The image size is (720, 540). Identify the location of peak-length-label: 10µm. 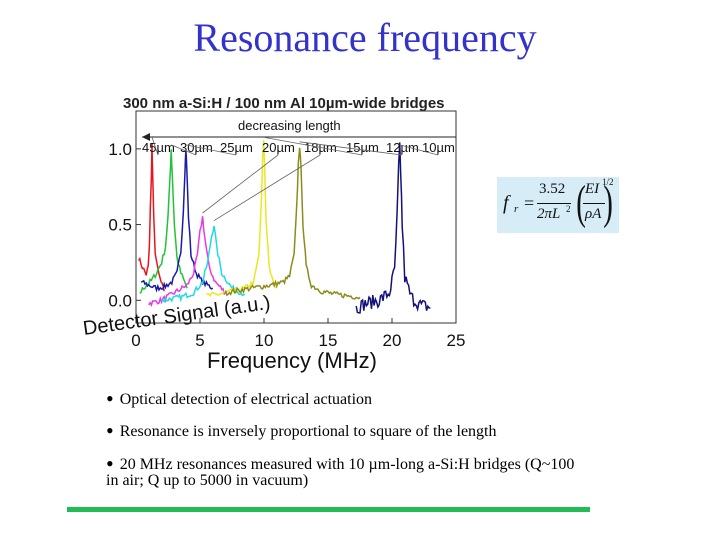
(438, 147).